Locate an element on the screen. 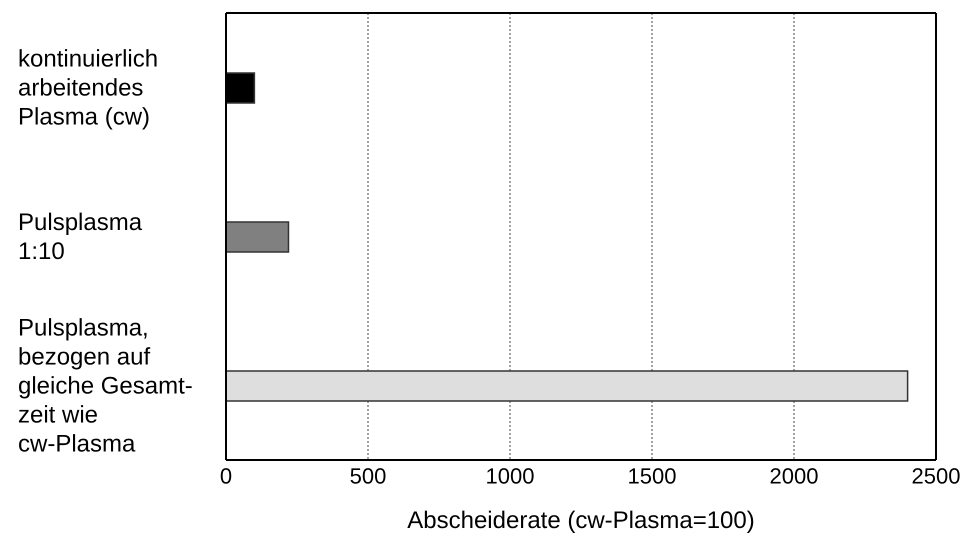 The width and height of the screenshot is (974, 550). x-tick-label: 0 is located at coordinates (226, 476).